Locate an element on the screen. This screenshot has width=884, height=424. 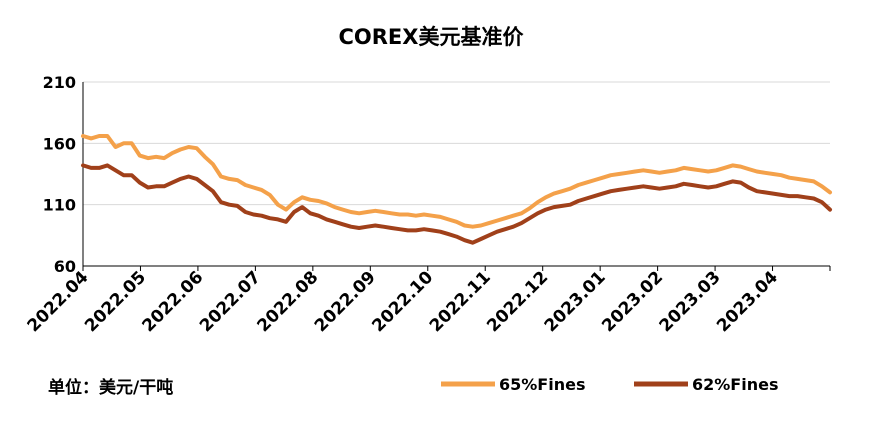
y-tick-label-60: 60 is located at coordinates (65, 266).